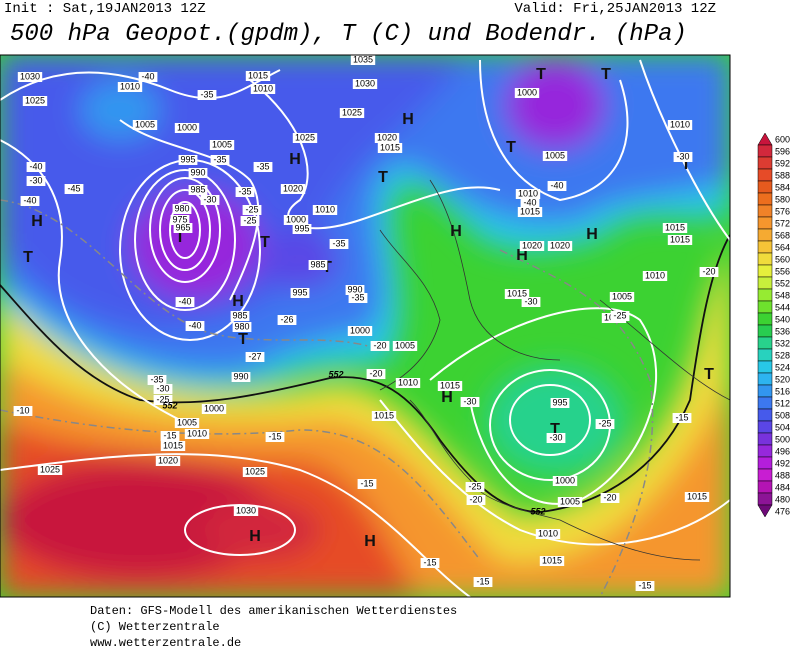  I want to click on colorbar-label: 484, so click(782, 487).